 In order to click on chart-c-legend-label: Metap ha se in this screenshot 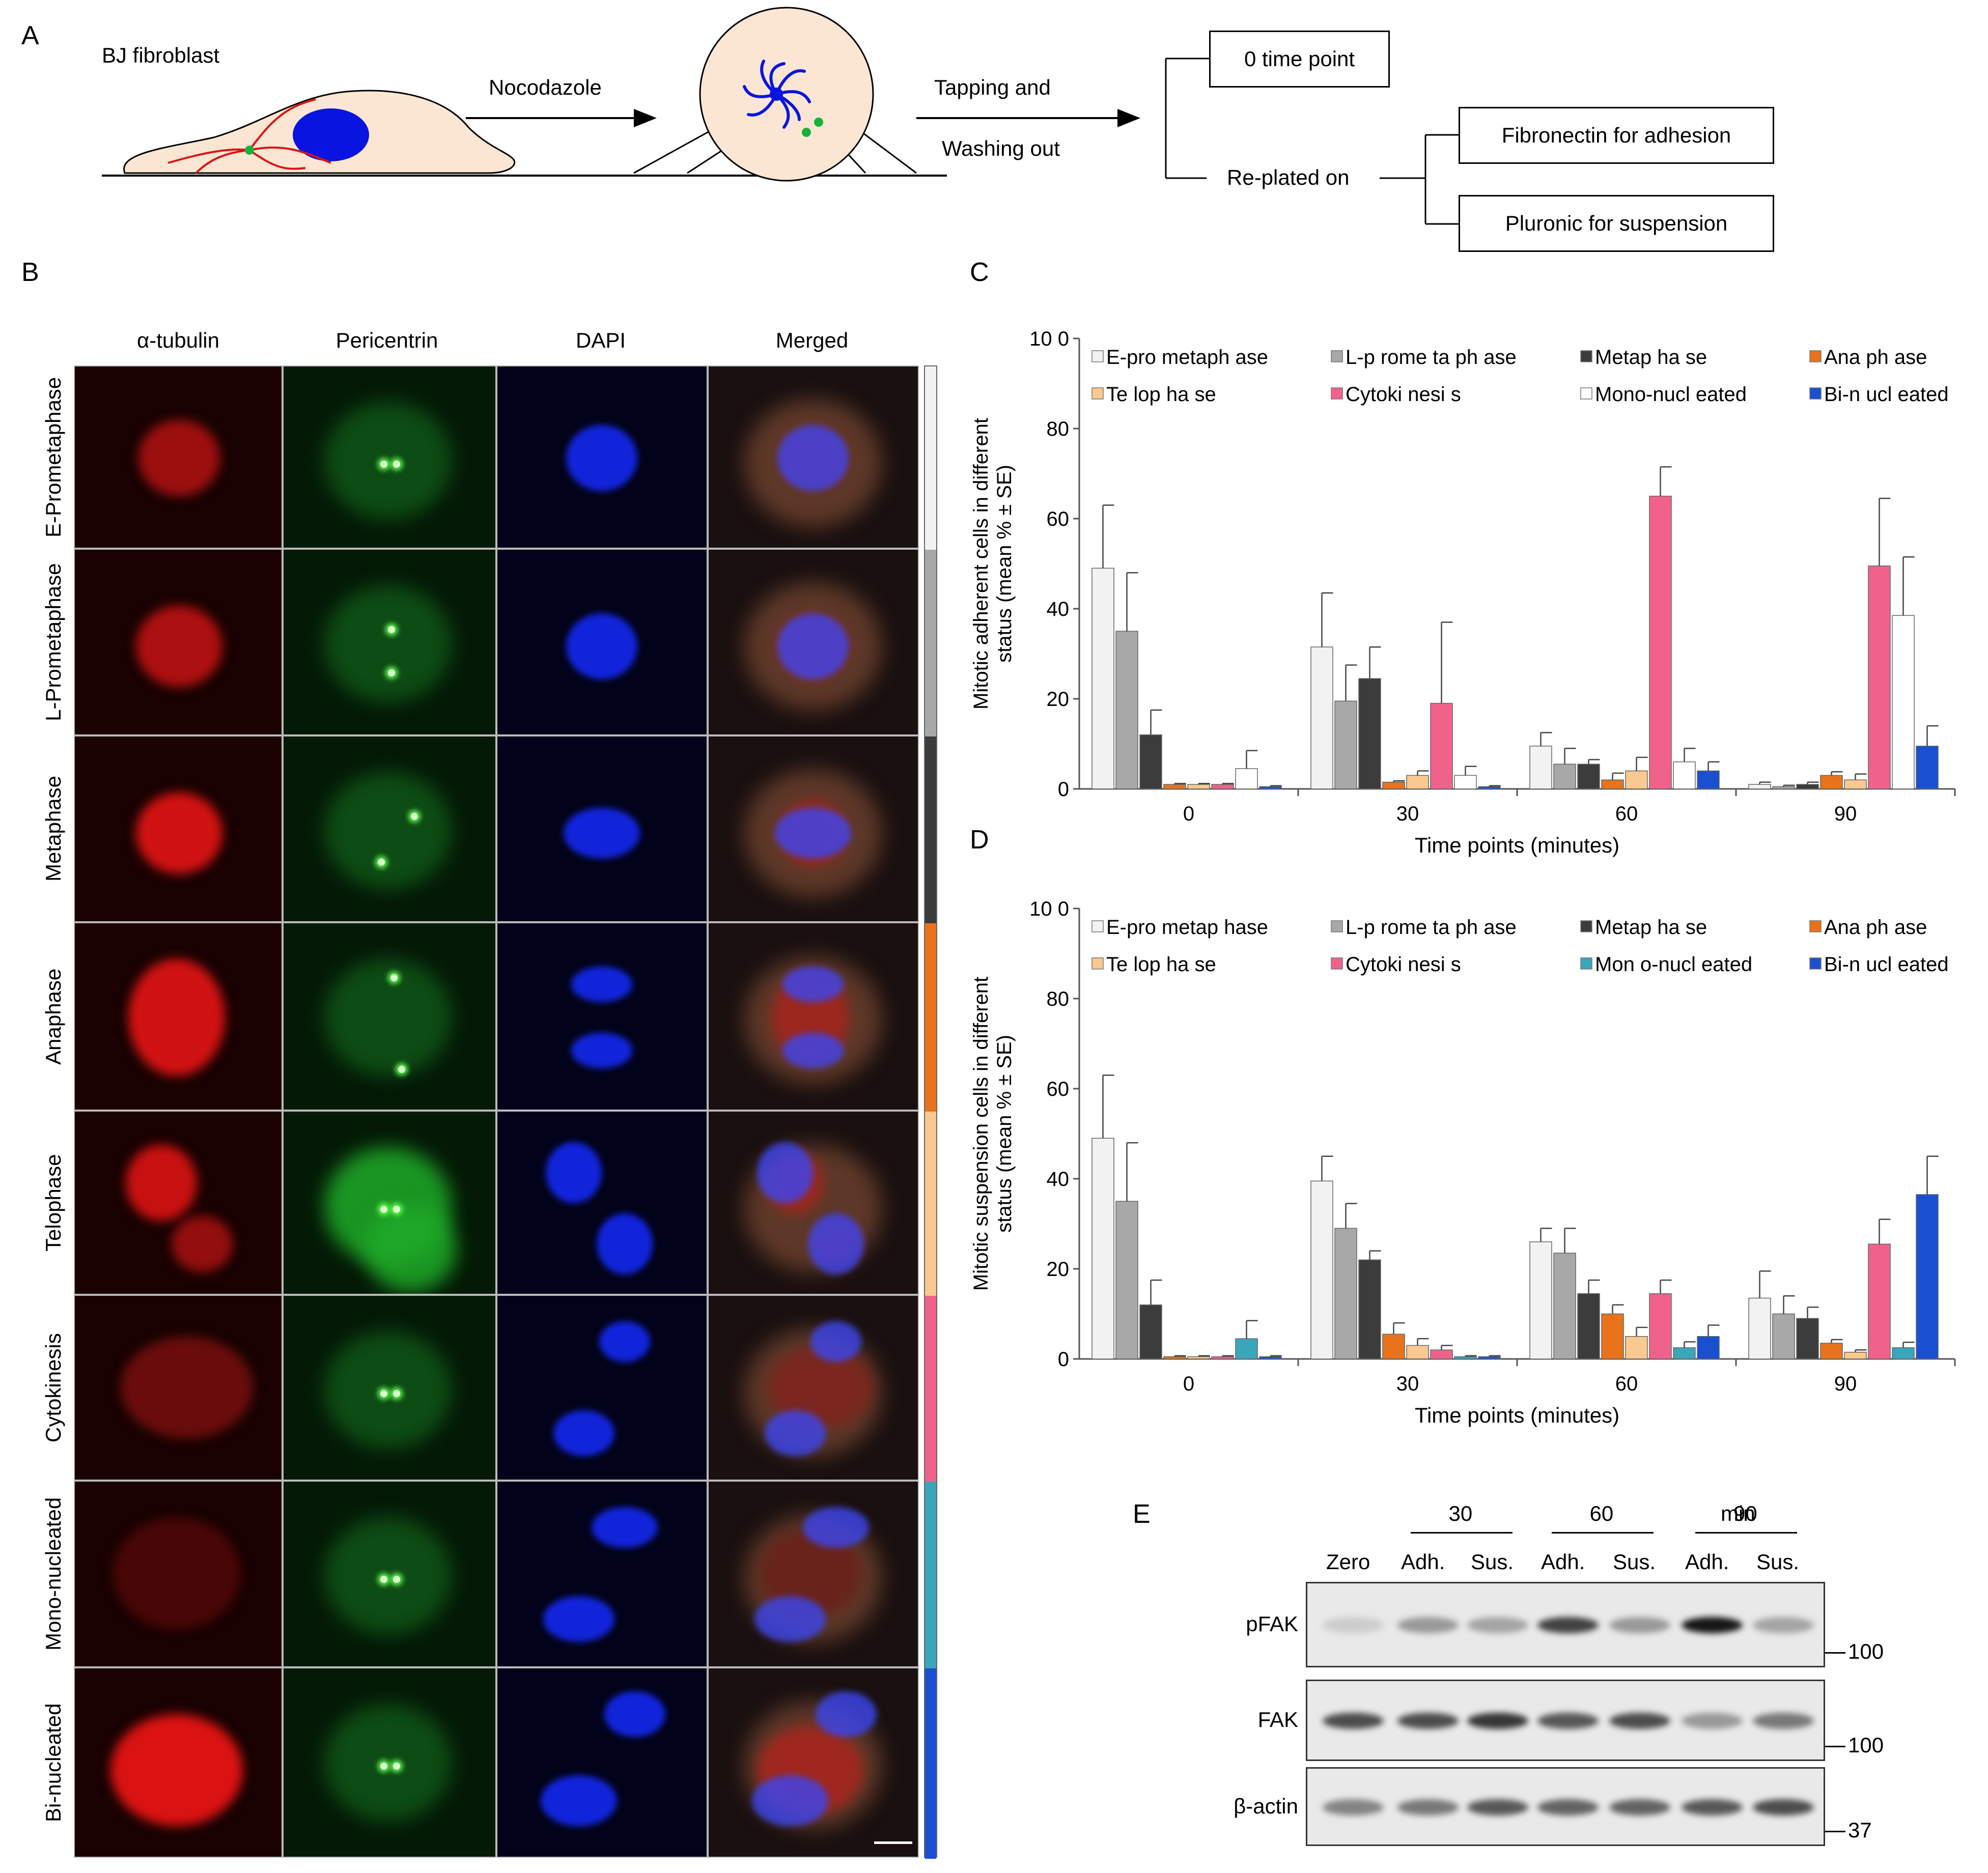, I will do `click(1651, 357)`.